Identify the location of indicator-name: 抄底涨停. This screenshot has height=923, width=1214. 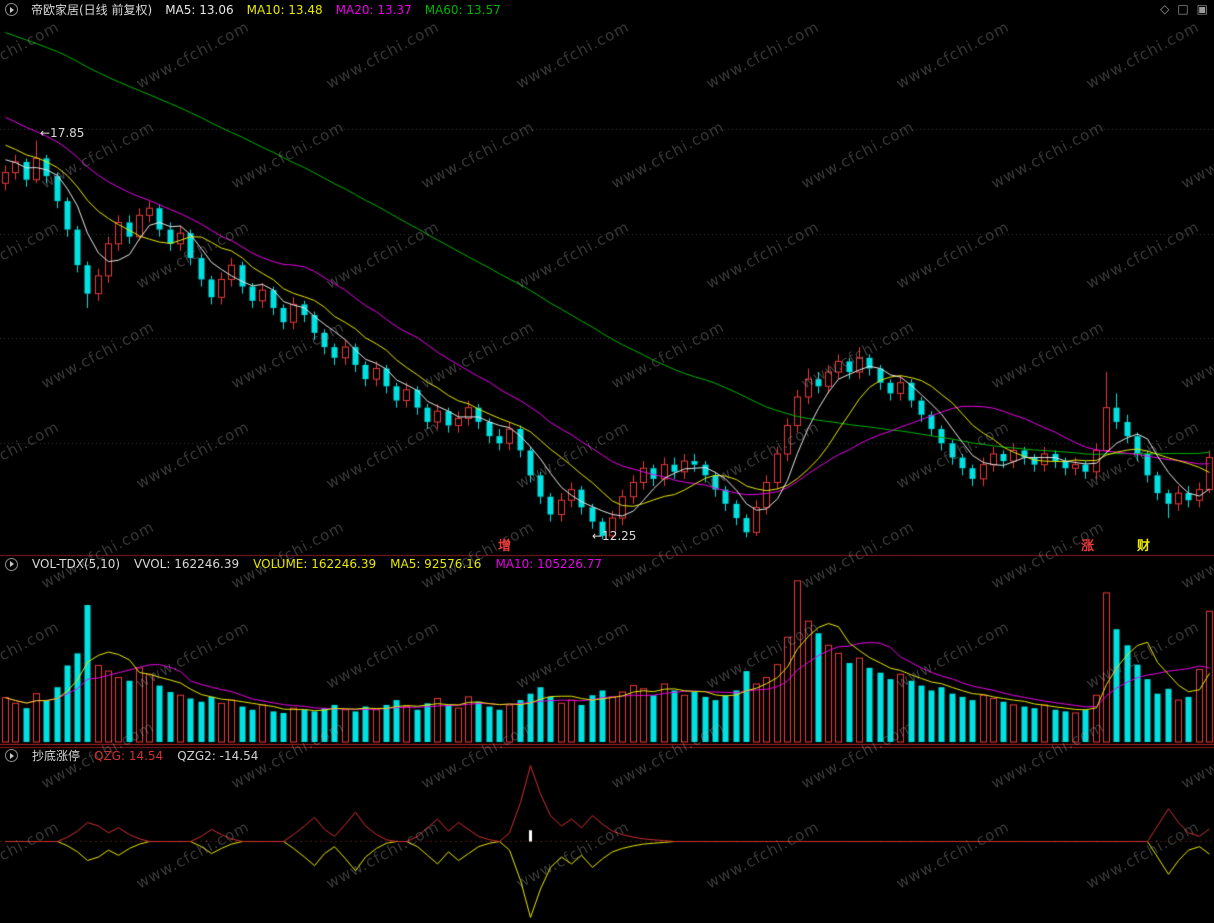
(56, 756).